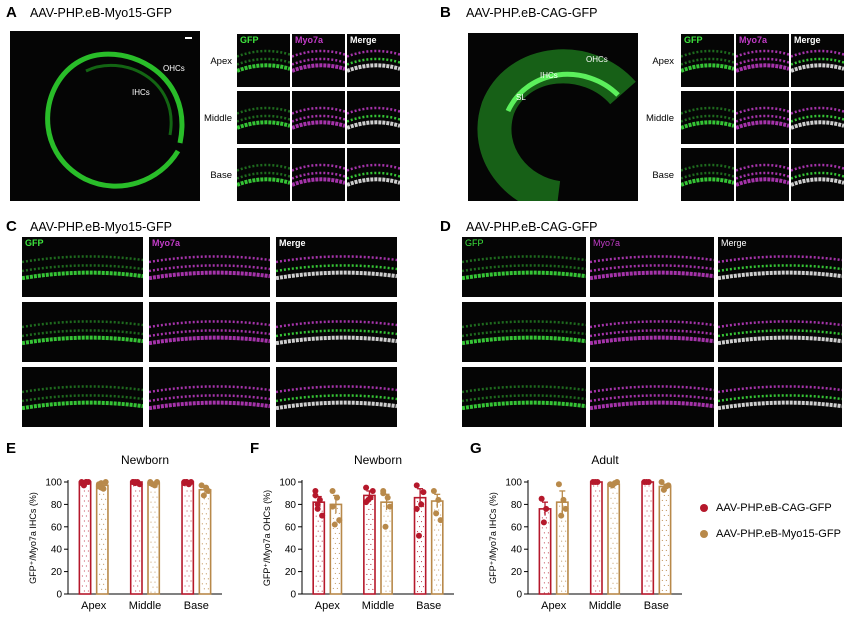 This screenshot has width=863, height=630. What do you see at coordinates (517, 527) in the screenshot?
I see `y-tick-label: 60` at bounding box center [517, 527].